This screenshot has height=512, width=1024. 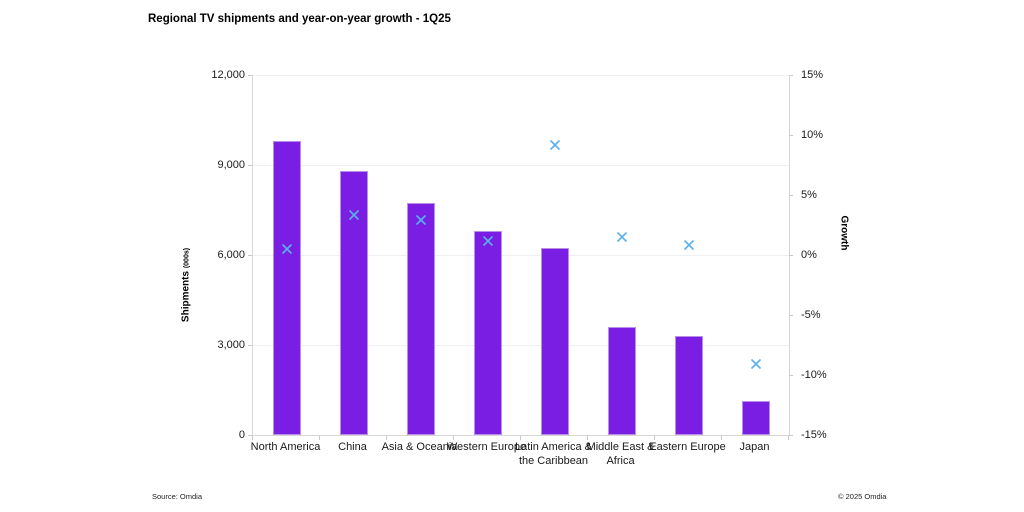 What do you see at coordinates (688, 385) in the screenshot?
I see `bar-eastern-europe` at bounding box center [688, 385].